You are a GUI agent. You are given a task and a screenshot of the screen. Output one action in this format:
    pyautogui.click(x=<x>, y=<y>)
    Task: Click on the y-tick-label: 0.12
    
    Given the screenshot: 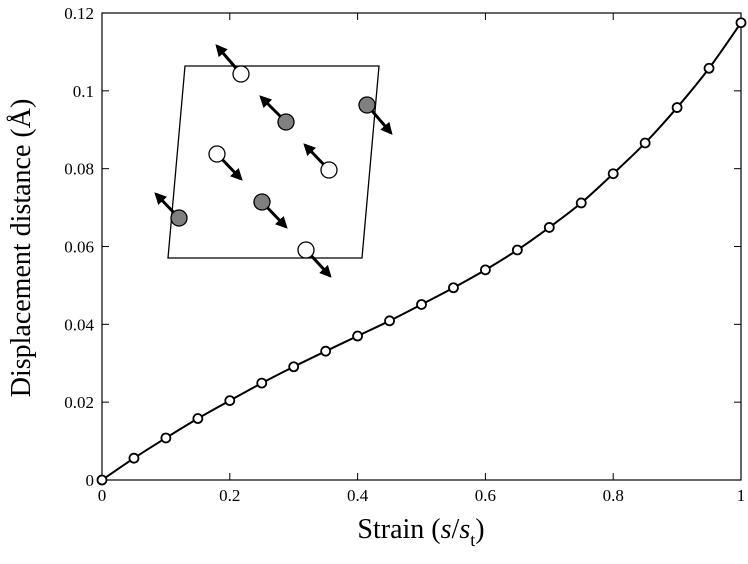 What is the action you would take?
    pyautogui.click(x=79, y=13)
    